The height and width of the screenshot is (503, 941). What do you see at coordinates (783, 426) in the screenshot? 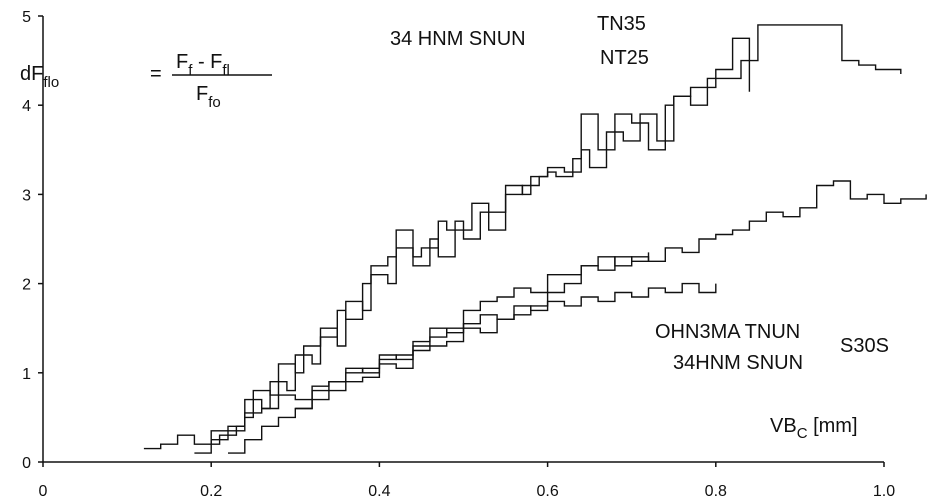
I see `x-axis-label-main: VB` at bounding box center [783, 426].